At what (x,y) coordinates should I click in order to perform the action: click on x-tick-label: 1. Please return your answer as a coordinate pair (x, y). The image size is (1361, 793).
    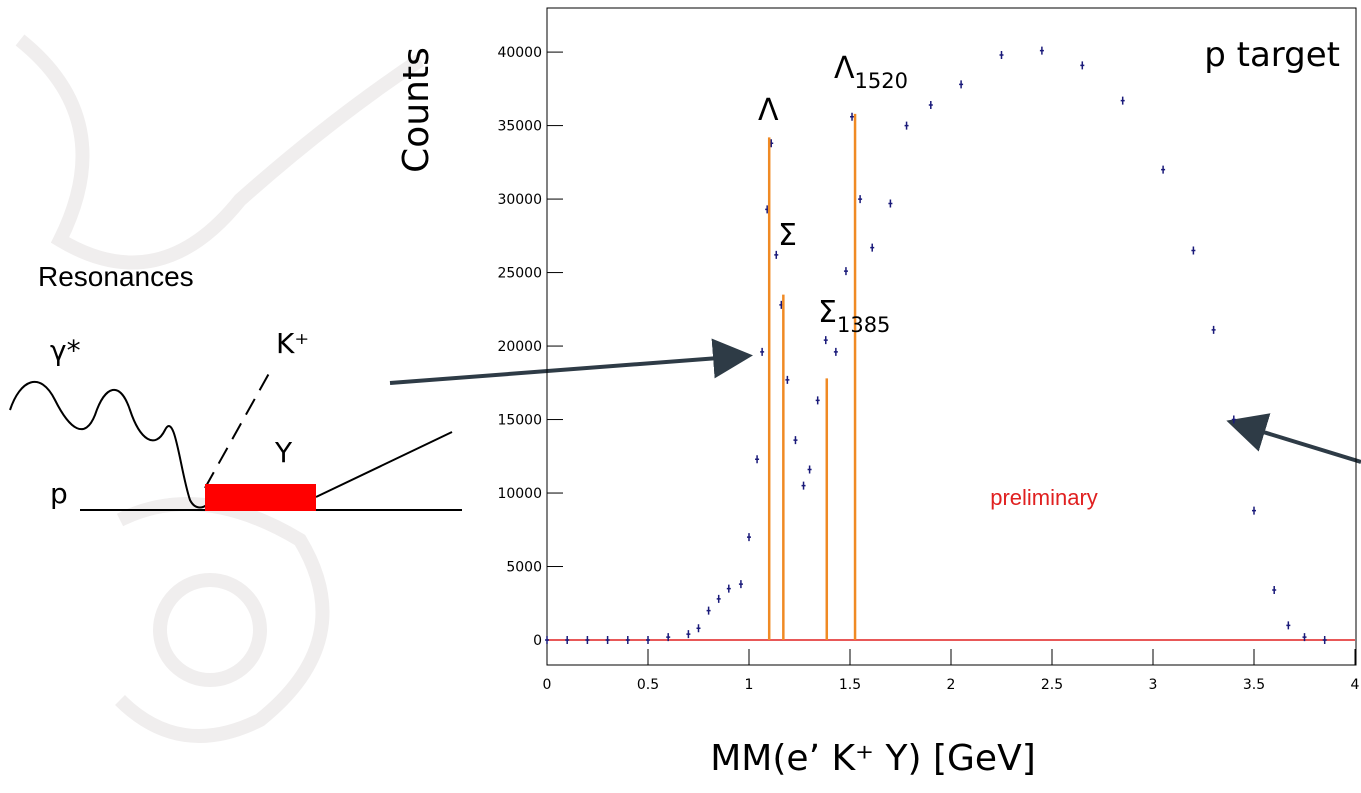
    Looking at the image, I should click on (749, 685).